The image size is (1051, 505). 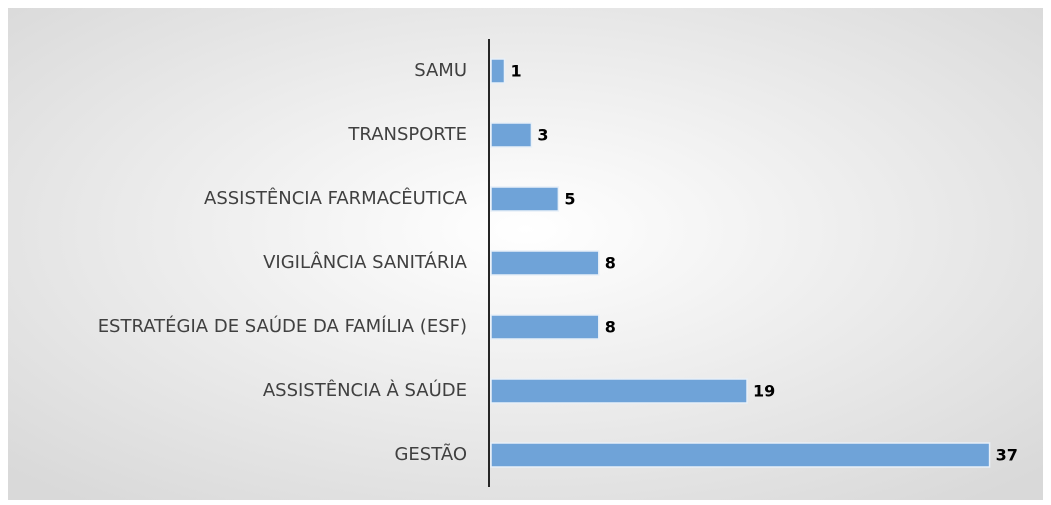 I want to click on category-label: SAMU, so click(x=440, y=70).